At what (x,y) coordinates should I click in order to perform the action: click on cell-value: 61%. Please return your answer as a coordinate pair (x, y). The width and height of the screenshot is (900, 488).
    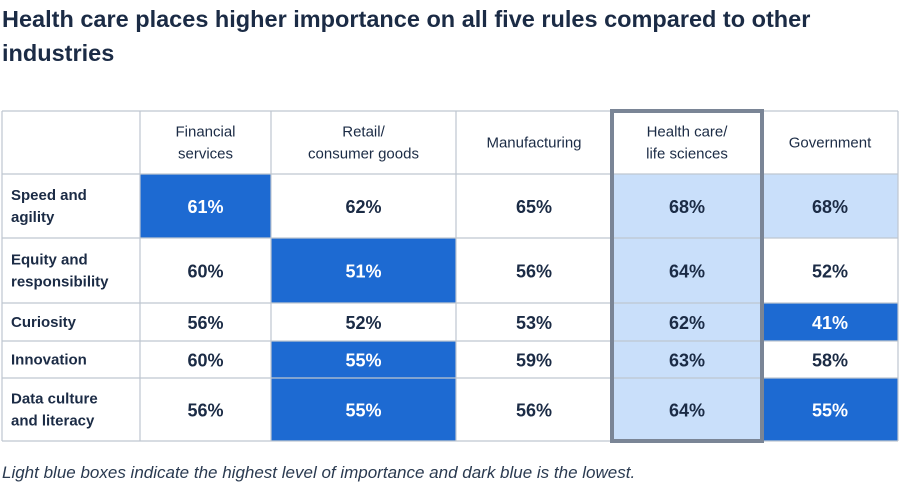
    Looking at the image, I should click on (205, 207).